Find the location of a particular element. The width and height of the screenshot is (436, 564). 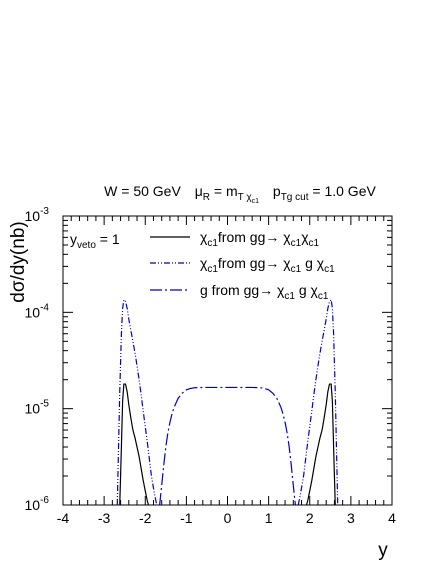

y-tick-label: 10⁻³ is located at coordinates (37, 215).